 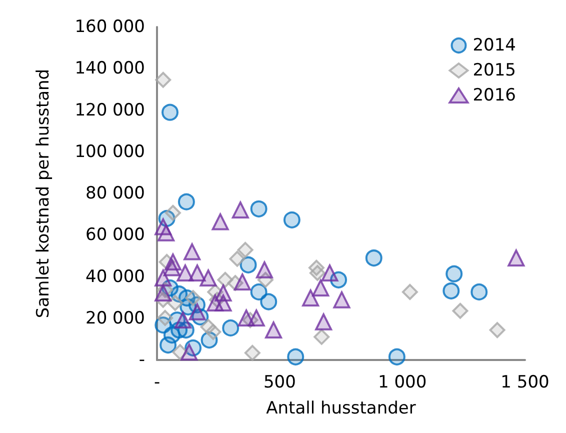 What do you see at coordinates (115, 276) in the screenshot?
I see `y-tick-label: 40 000` at bounding box center [115, 276].